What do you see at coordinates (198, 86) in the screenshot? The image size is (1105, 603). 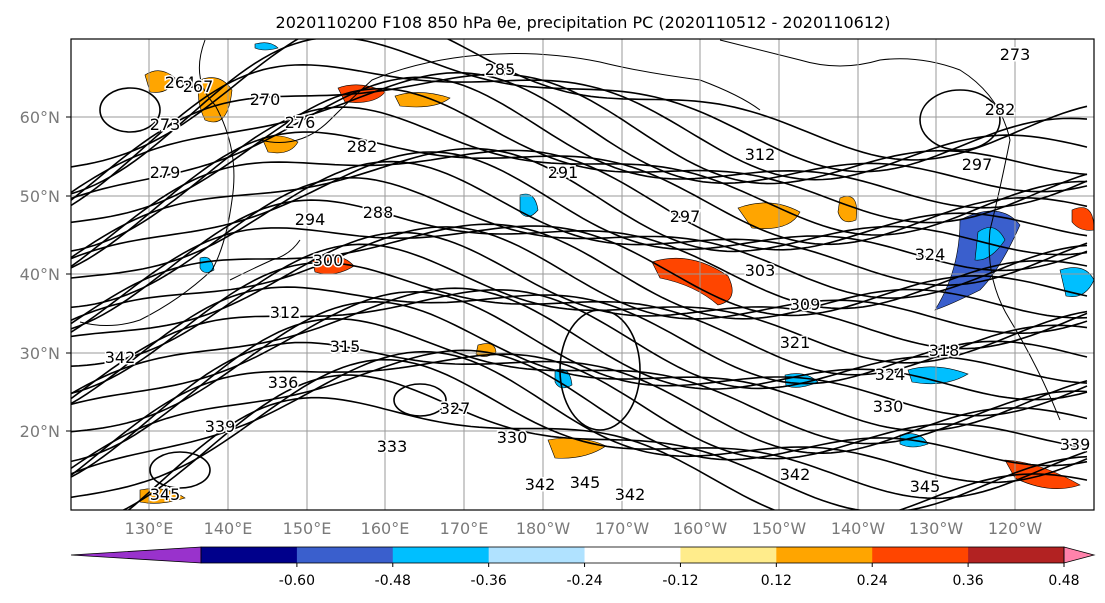 I see `contour-label: 267` at bounding box center [198, 86].